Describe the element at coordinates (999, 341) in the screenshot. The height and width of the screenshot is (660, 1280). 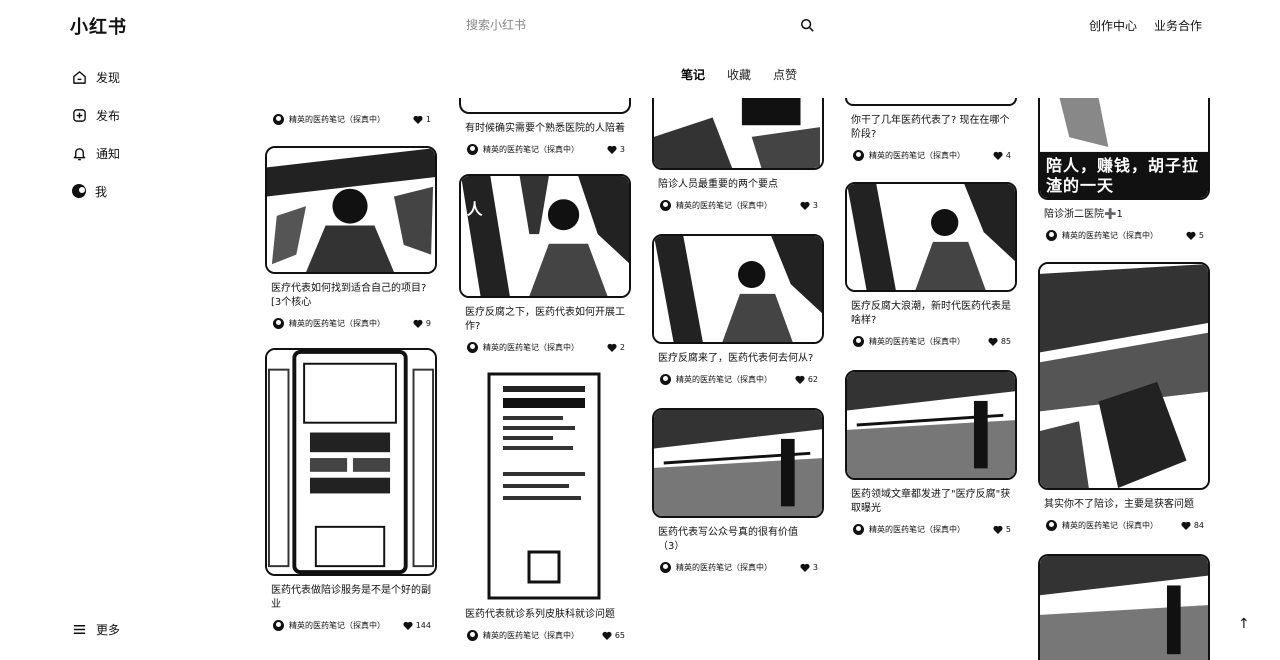
I see `like-button: 85` at that location.